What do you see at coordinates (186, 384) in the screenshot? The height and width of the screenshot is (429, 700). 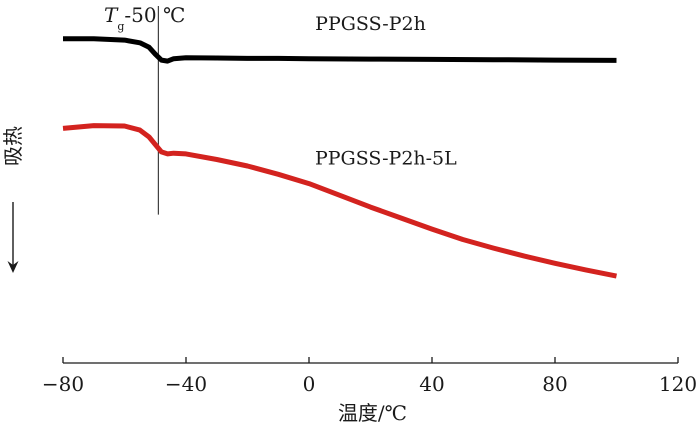 I see `x-tick-label: −40` at bounding box center [186, 384].